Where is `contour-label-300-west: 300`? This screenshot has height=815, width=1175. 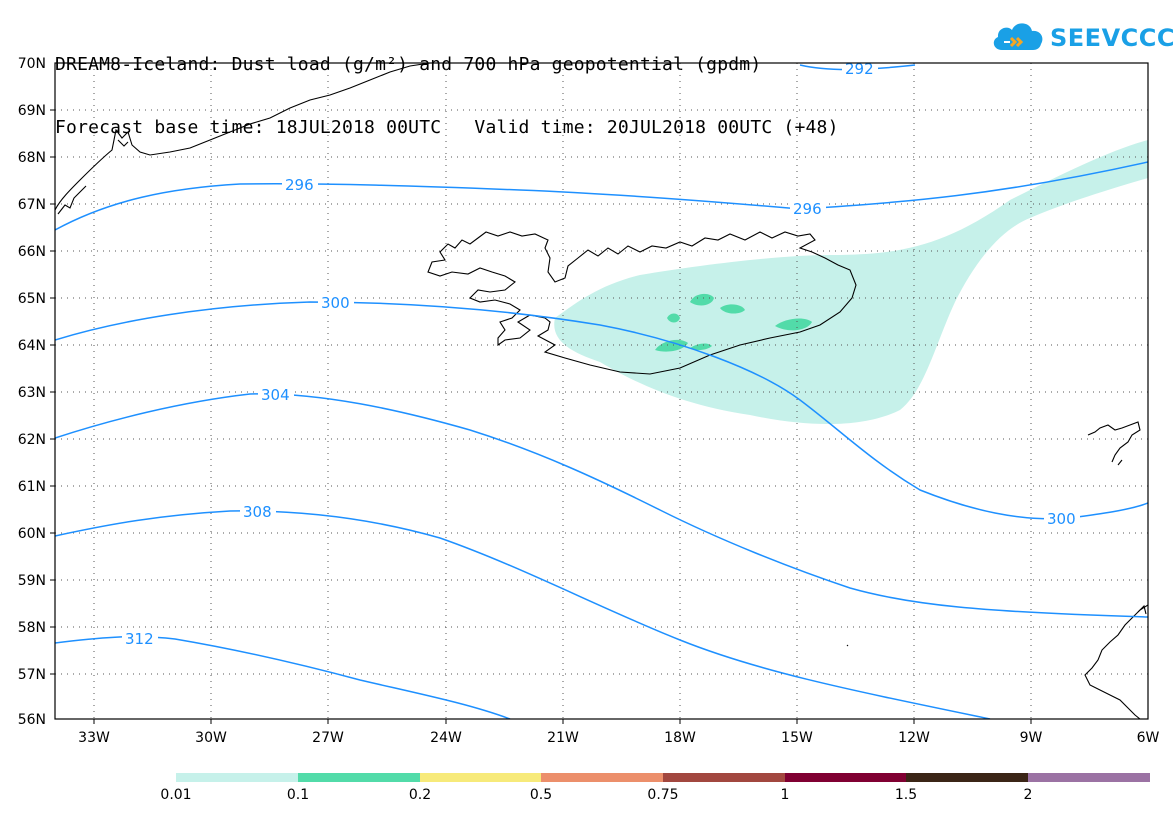 contour-label-300-west: 300 is located at coordinates (335, 303).